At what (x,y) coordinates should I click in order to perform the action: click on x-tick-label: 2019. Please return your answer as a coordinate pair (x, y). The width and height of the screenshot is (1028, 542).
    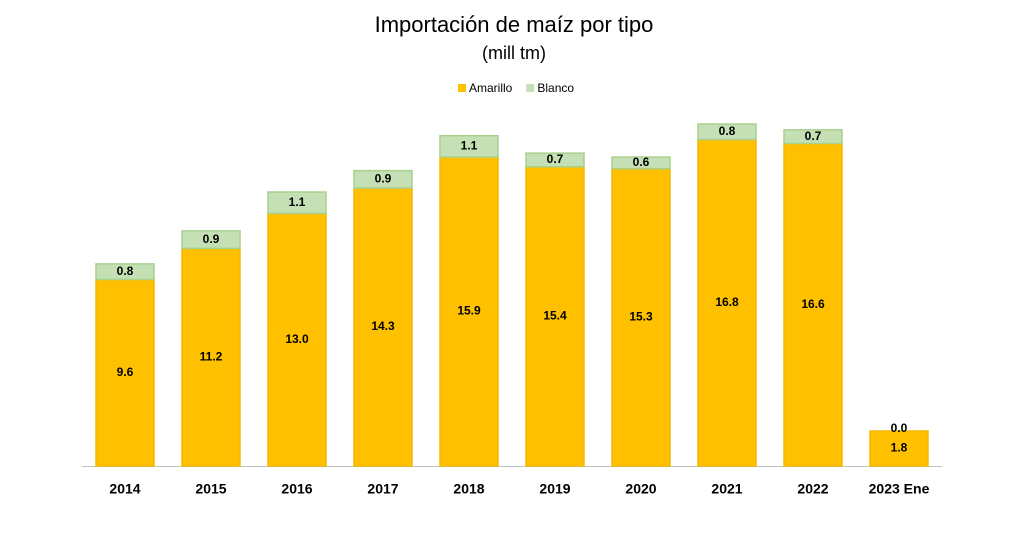
    Looking at the image, I should click on (554, 489).